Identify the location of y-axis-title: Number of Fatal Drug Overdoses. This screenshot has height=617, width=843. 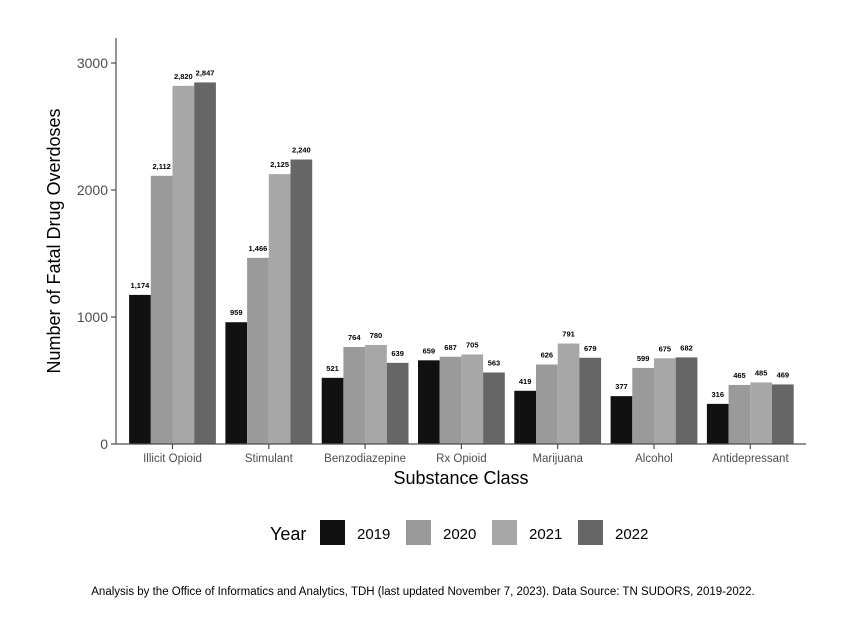
(54, 240).